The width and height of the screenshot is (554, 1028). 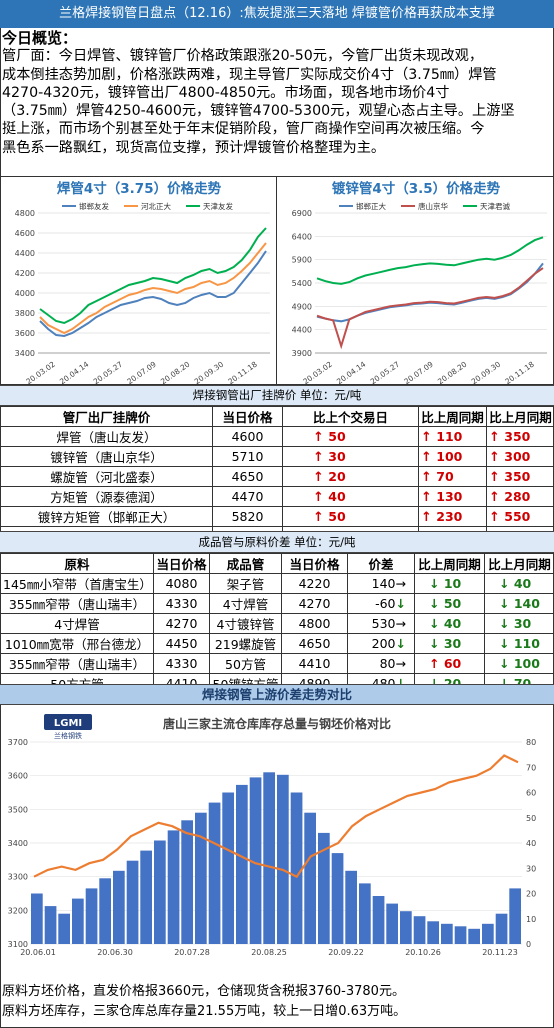 What do you see at coordinates (247, 416) in the screenshot?
I see `column-header: 当日价格` at bounding box center [247, 416].